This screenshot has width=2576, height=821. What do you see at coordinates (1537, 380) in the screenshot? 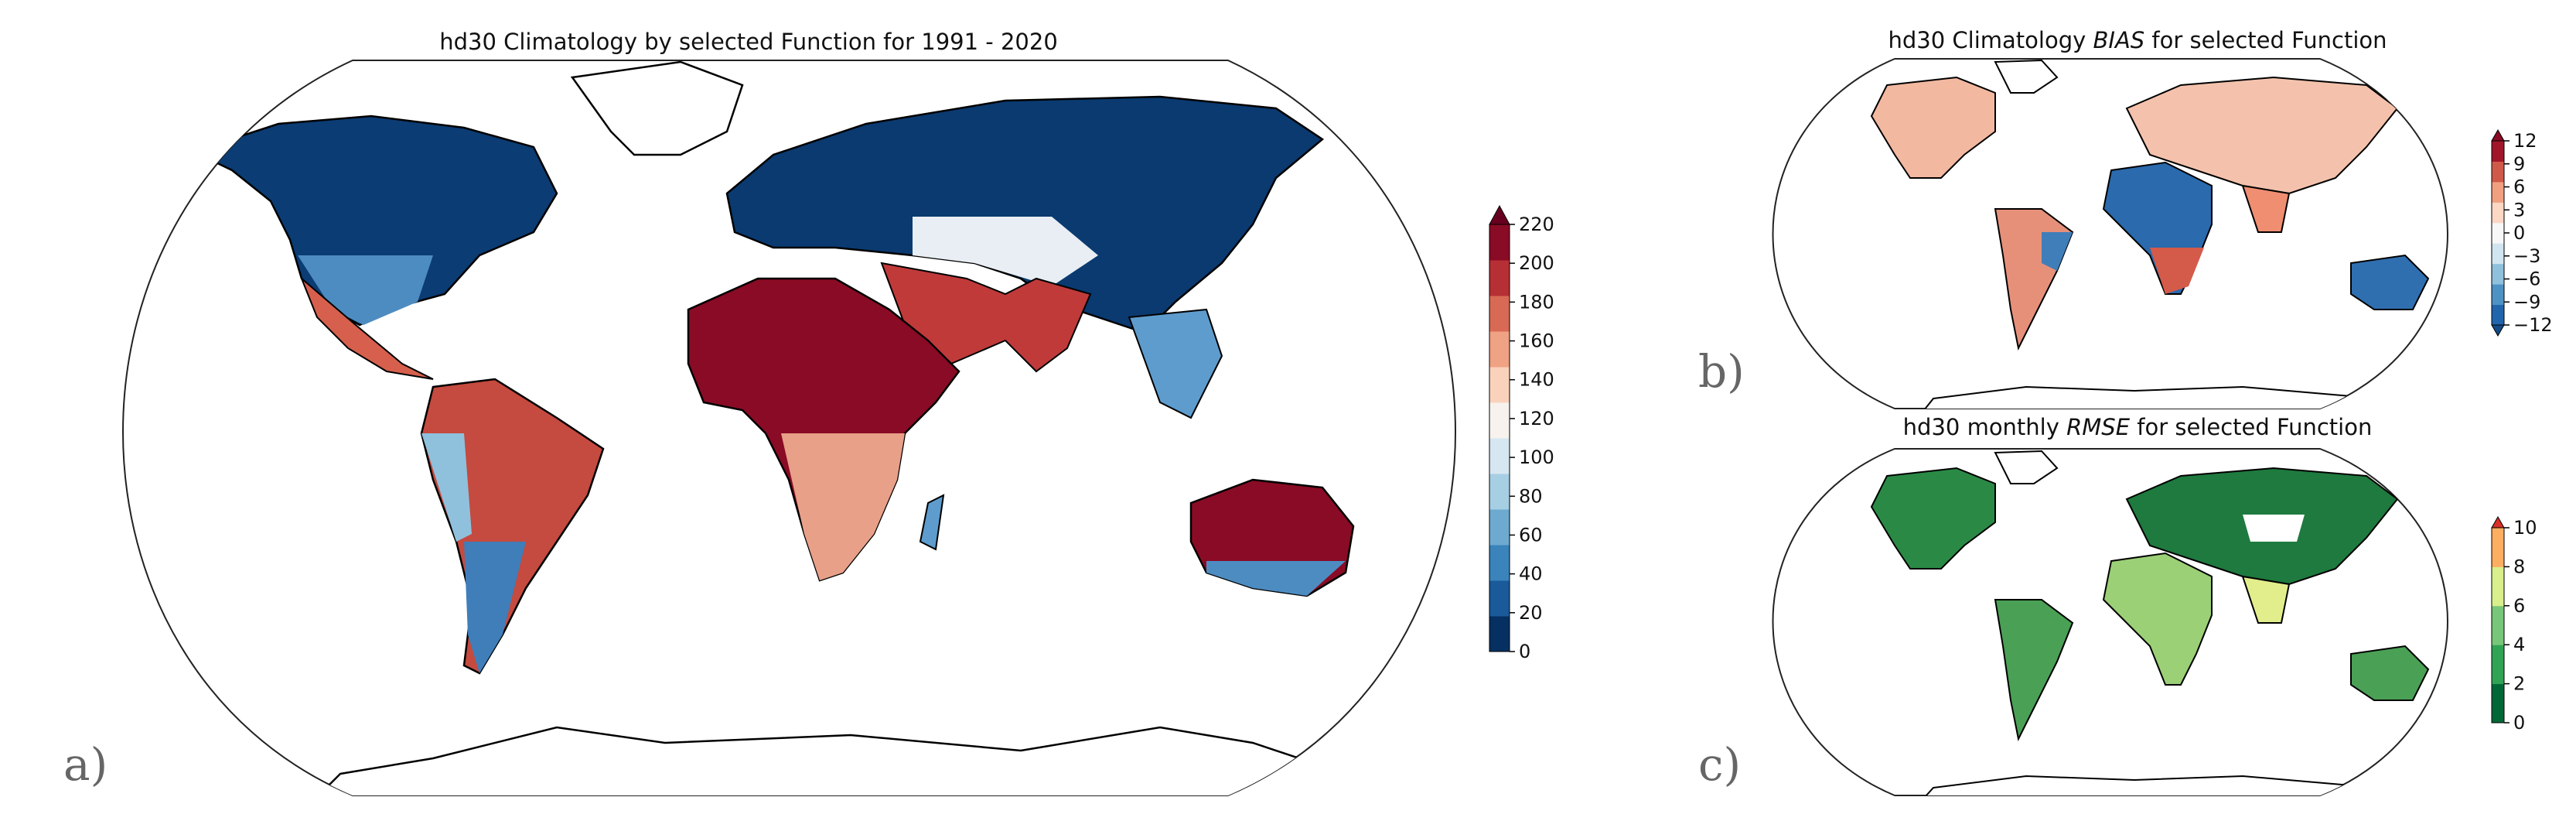
I see `colorbar-tick-label: 140` at bounding box center [1537, 380].